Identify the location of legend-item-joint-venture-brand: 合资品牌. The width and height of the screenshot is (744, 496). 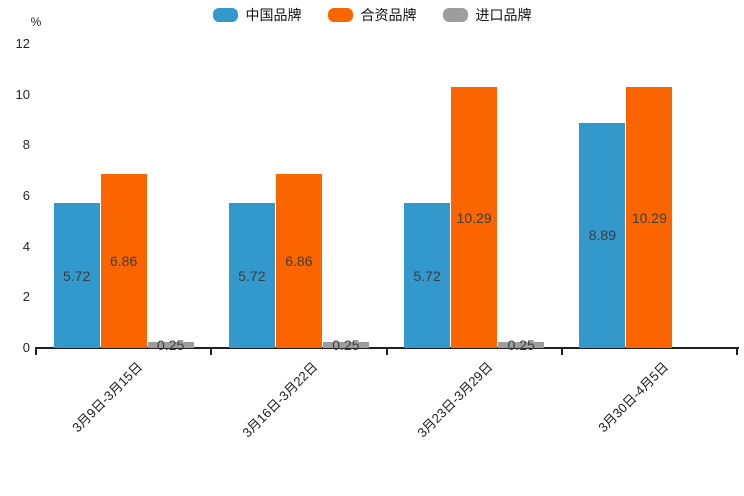
(372, 15).